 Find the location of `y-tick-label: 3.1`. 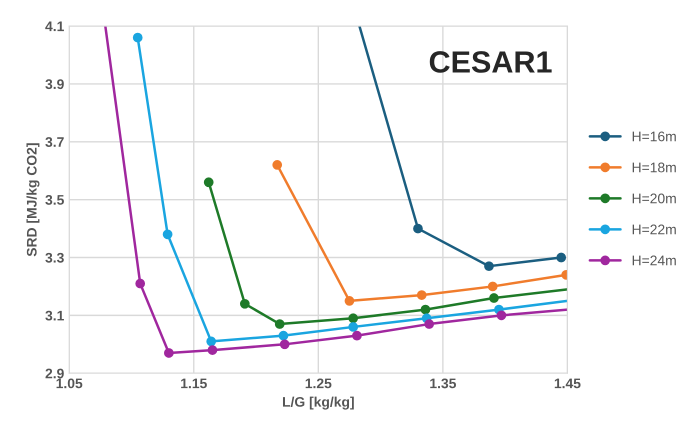

y-tick-label: 3.1 is located at coordinates (54, 315).